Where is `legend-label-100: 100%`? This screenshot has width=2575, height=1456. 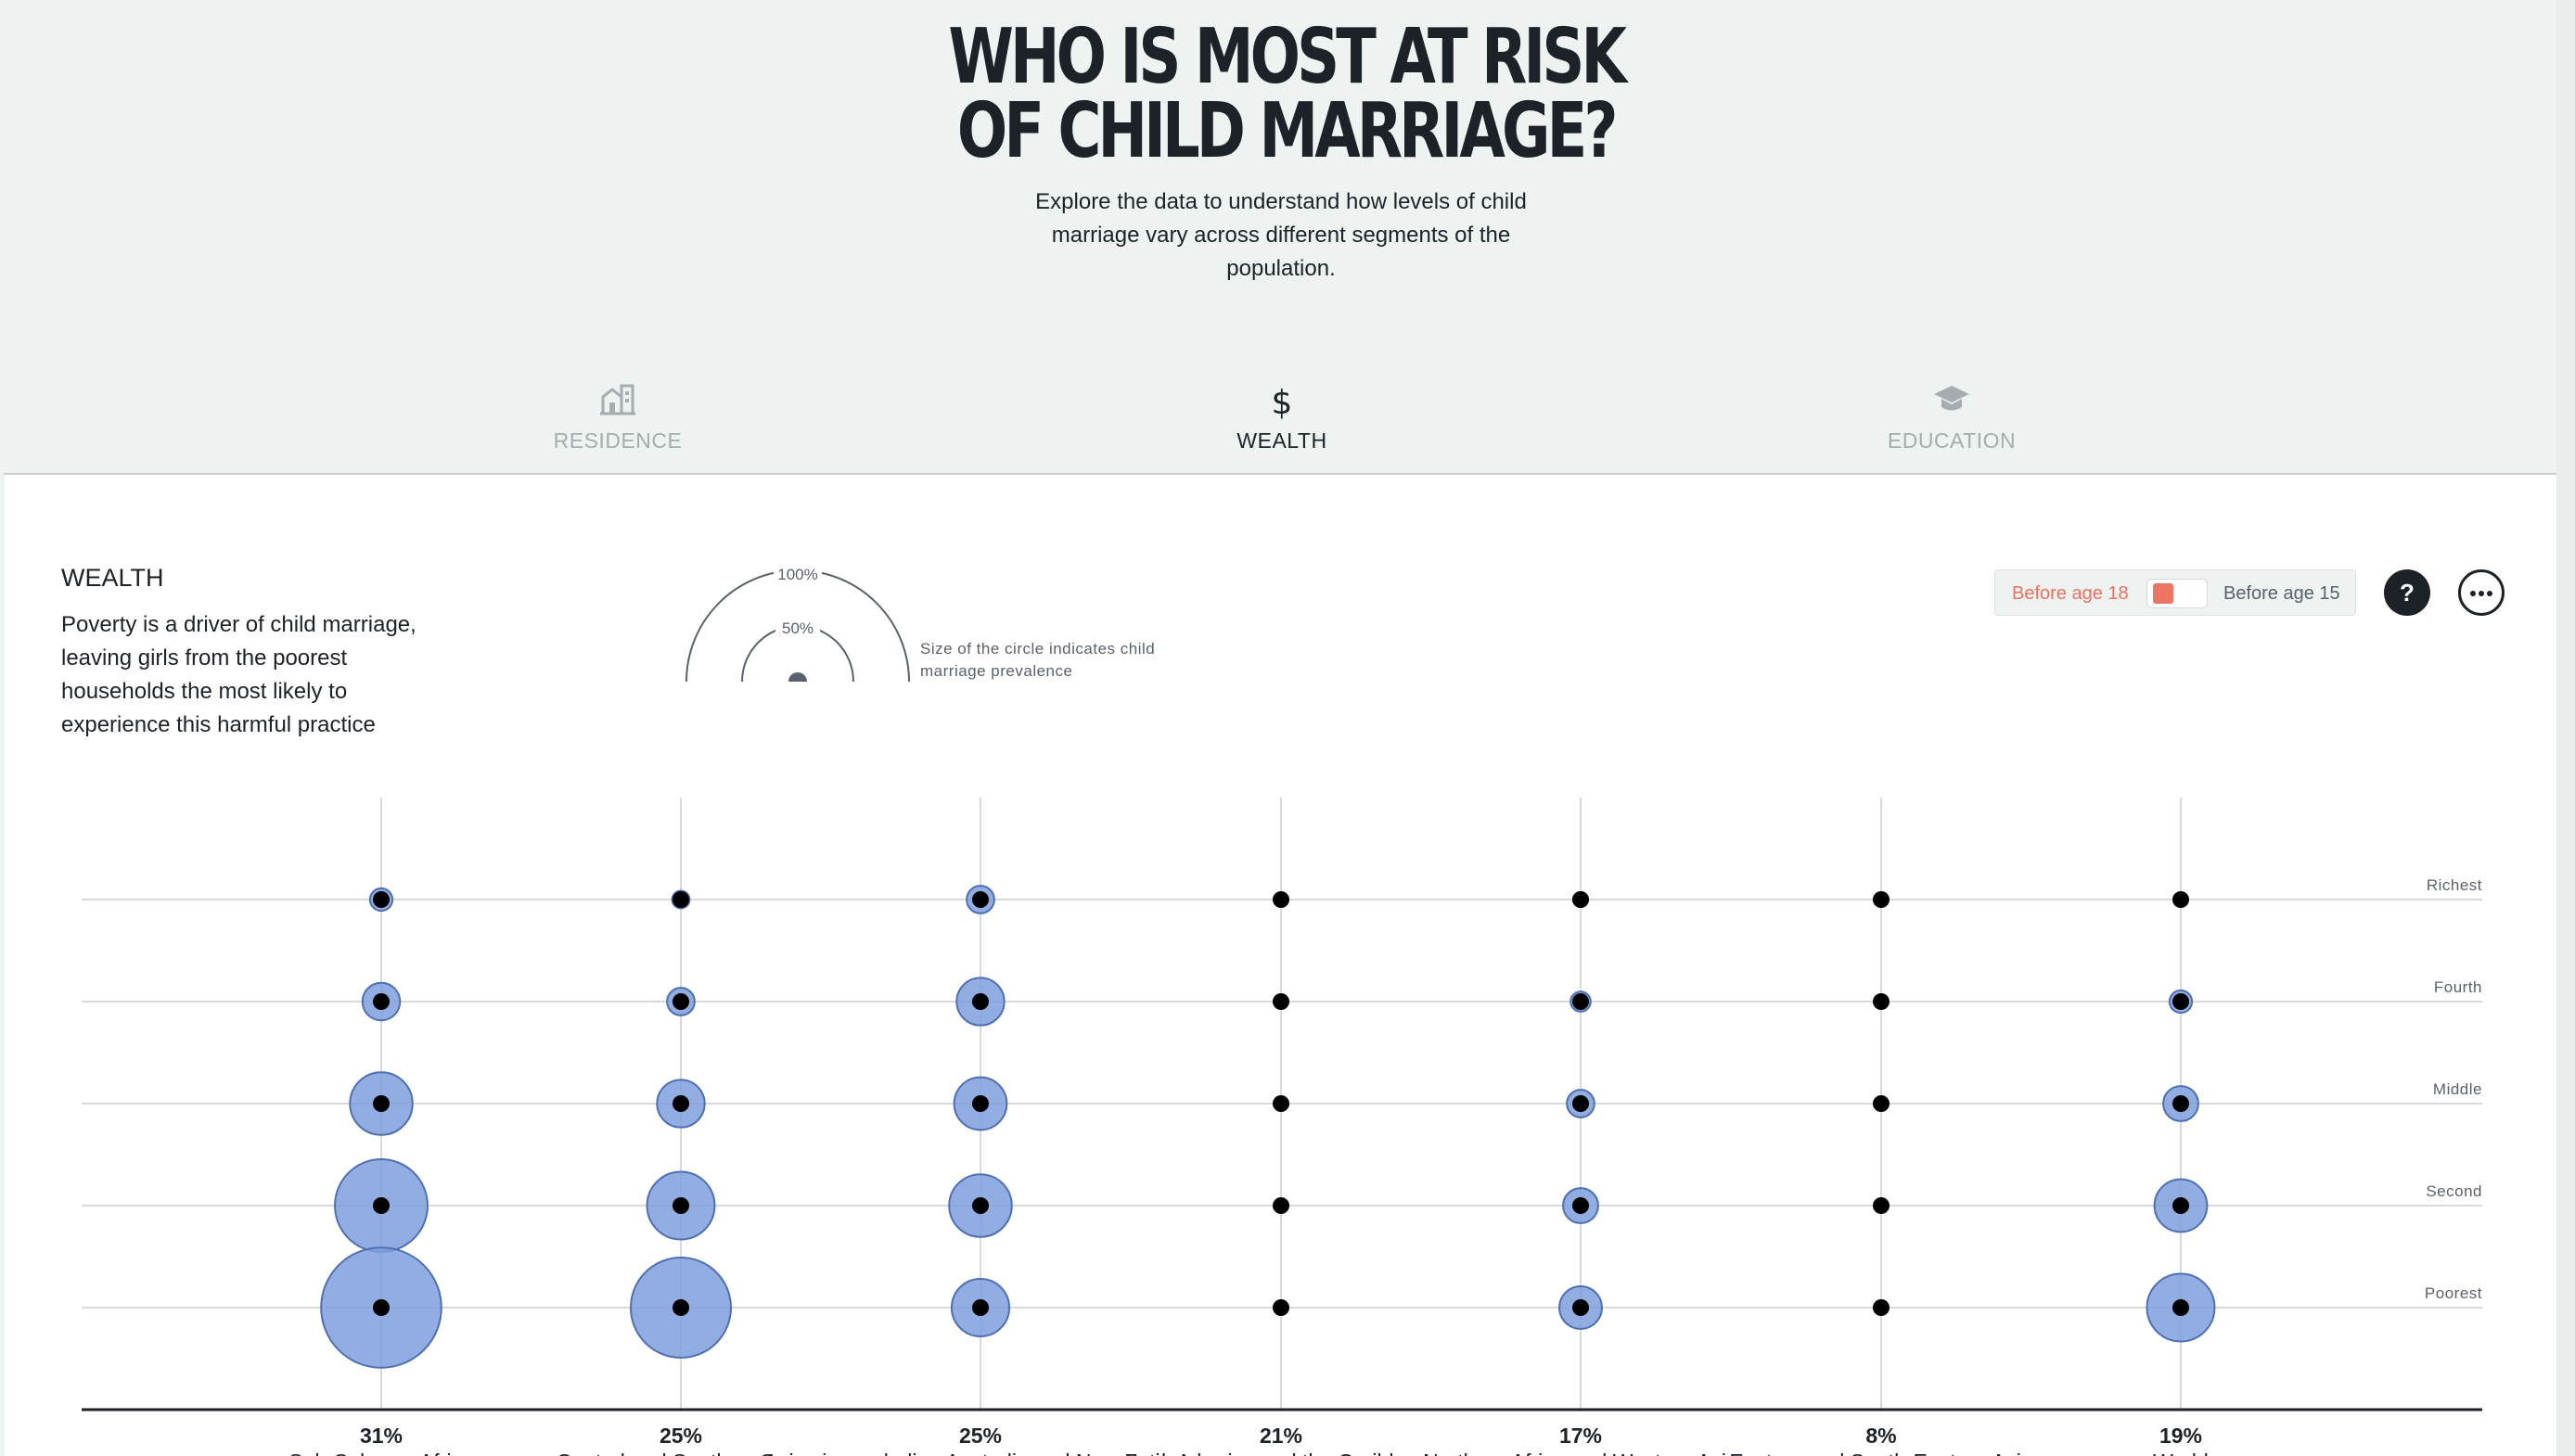 legend-label-100: 100% is located at coordinates (797, 574).